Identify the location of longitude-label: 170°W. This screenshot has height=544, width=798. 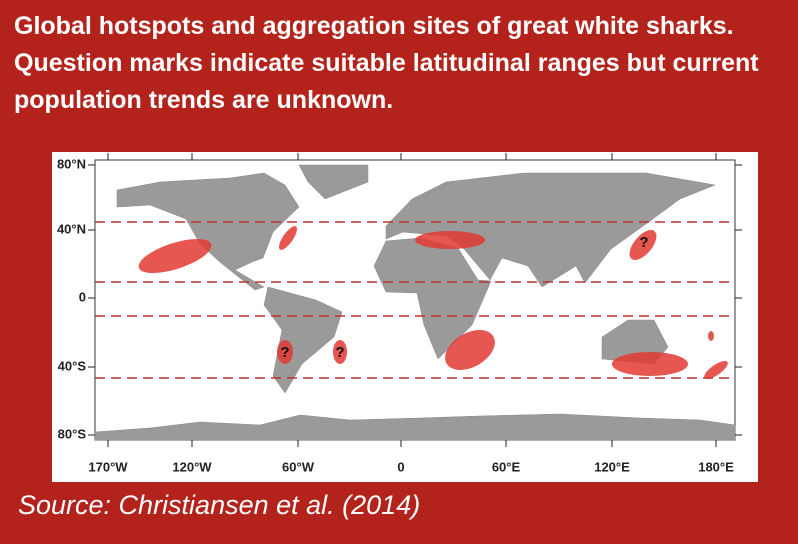
(108, 466).